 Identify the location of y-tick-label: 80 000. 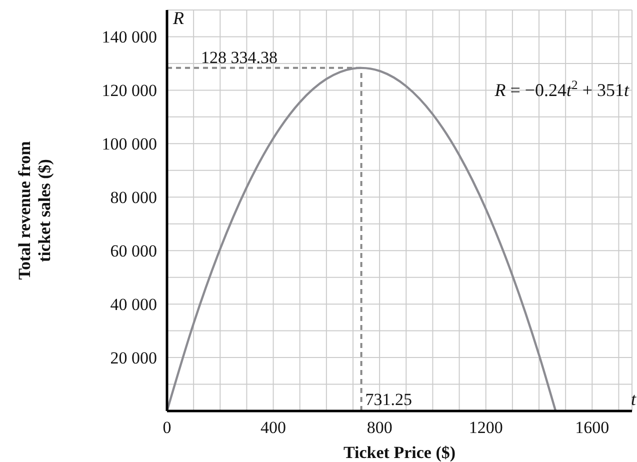
(133, 198).